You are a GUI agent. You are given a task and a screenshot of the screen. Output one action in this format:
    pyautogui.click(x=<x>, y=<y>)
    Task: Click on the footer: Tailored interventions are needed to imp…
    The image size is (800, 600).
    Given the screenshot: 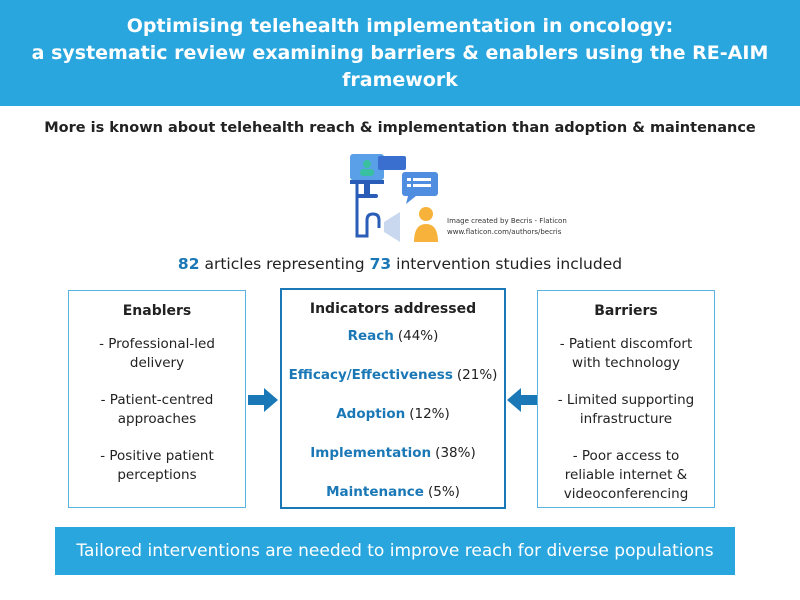 What is the action you would take?
    pyautogui.click(x=395, y=551)
    